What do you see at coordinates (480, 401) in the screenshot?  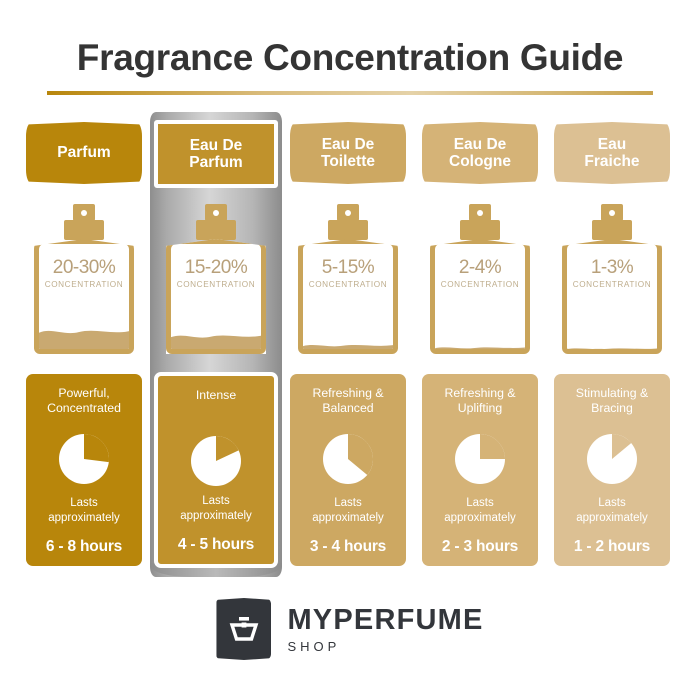 I see `descriptor-4: Refreshing & Uplifting` at bounding box center [480, 401].